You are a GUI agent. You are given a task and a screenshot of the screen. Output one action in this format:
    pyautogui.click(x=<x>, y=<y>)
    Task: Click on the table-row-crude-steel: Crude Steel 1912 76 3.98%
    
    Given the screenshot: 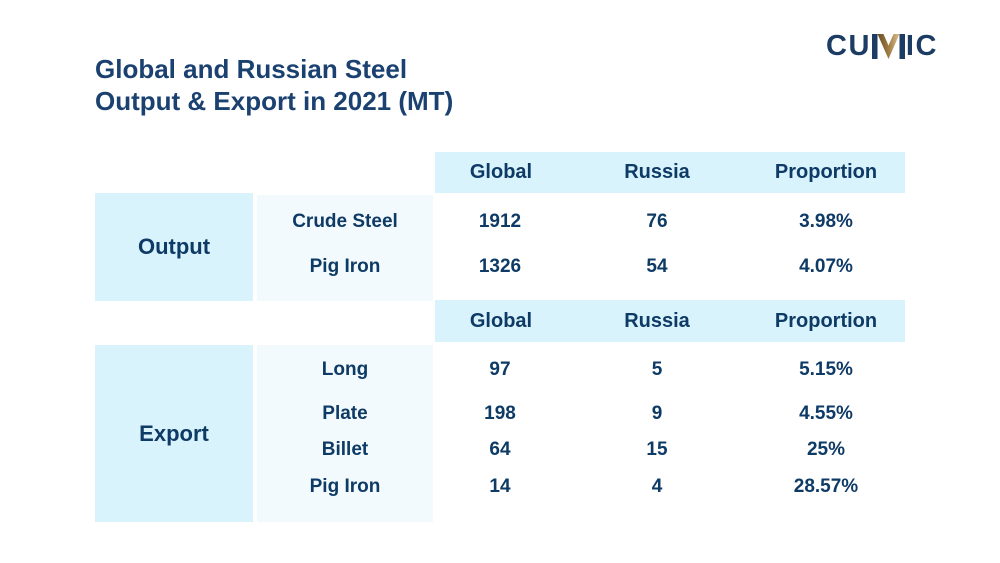 What is the action you would take?
    pyautogui.click(x=581, y=222)
    